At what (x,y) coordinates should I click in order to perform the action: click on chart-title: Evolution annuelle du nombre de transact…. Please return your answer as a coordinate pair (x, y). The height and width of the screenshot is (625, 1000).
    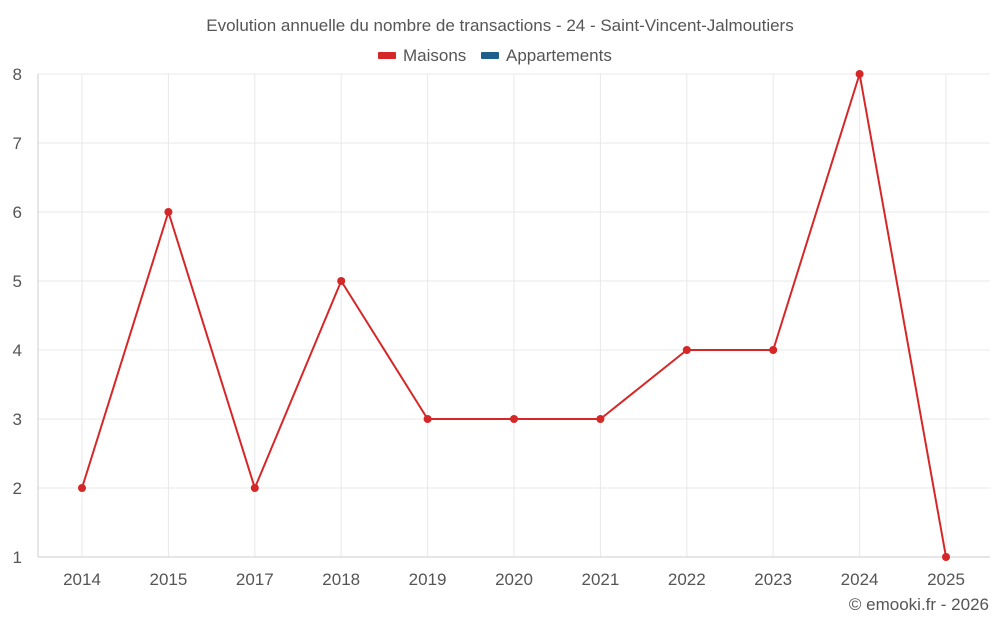
    Looking at the image, I should click on (499, 25).